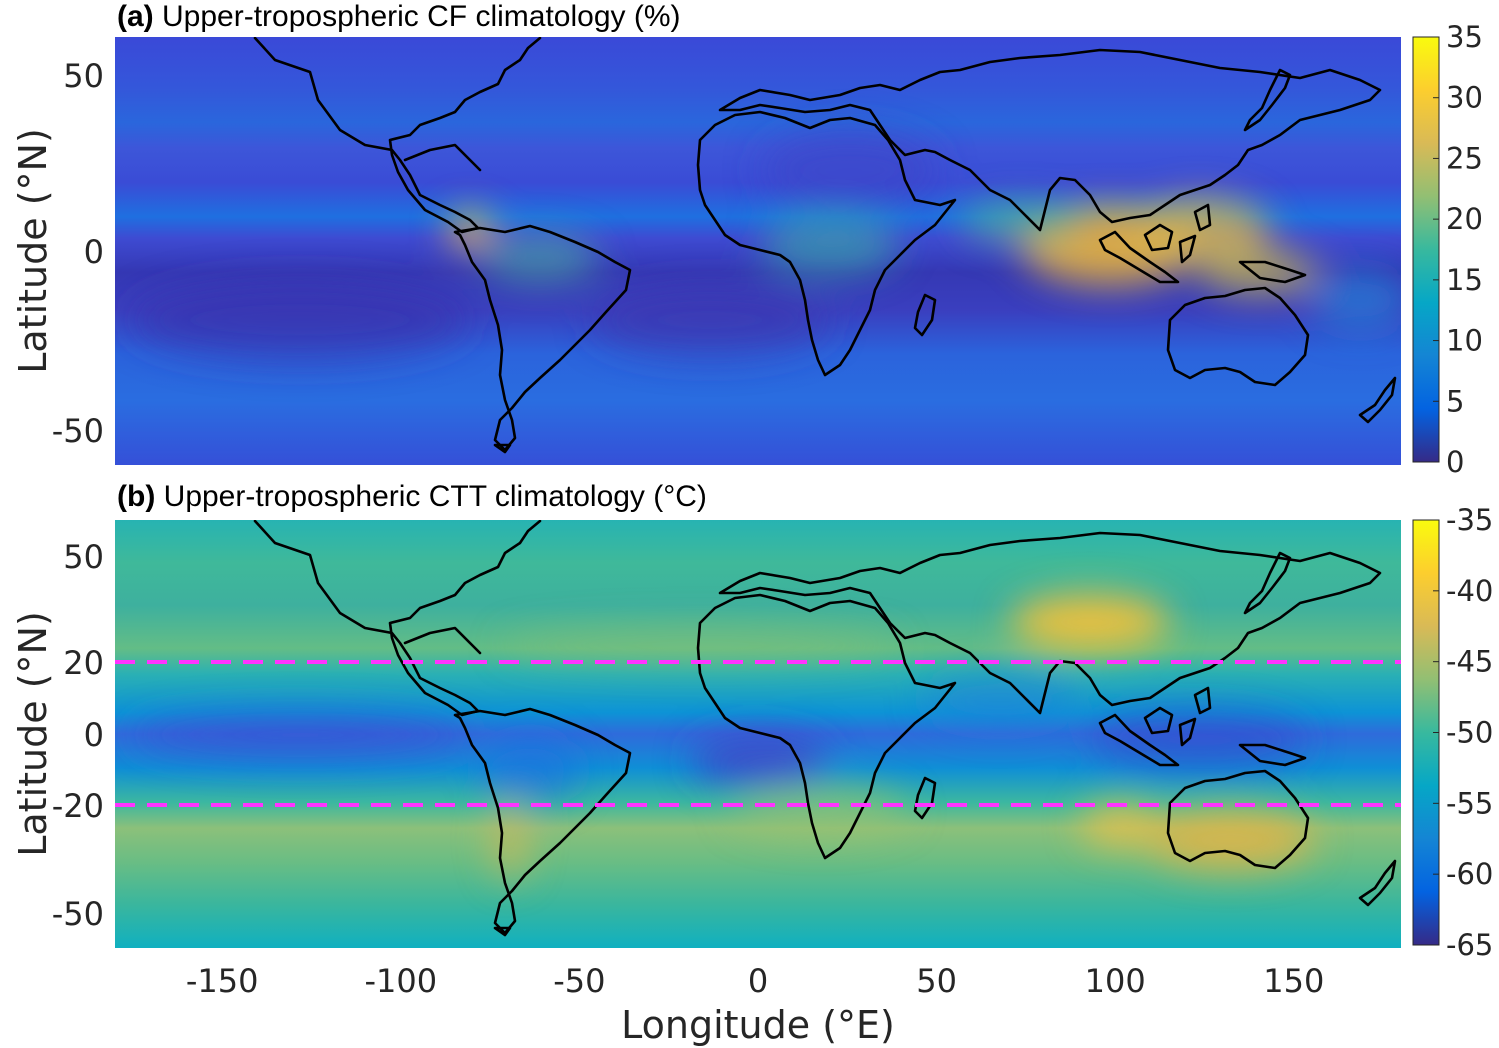 The width and height of the screenshot is (1499, 1048). What do you see at coordinates (1464, 280) in the screenshot?
I see `panel-a-colorbar-tick: 15` at bounding box center [1464, 280].